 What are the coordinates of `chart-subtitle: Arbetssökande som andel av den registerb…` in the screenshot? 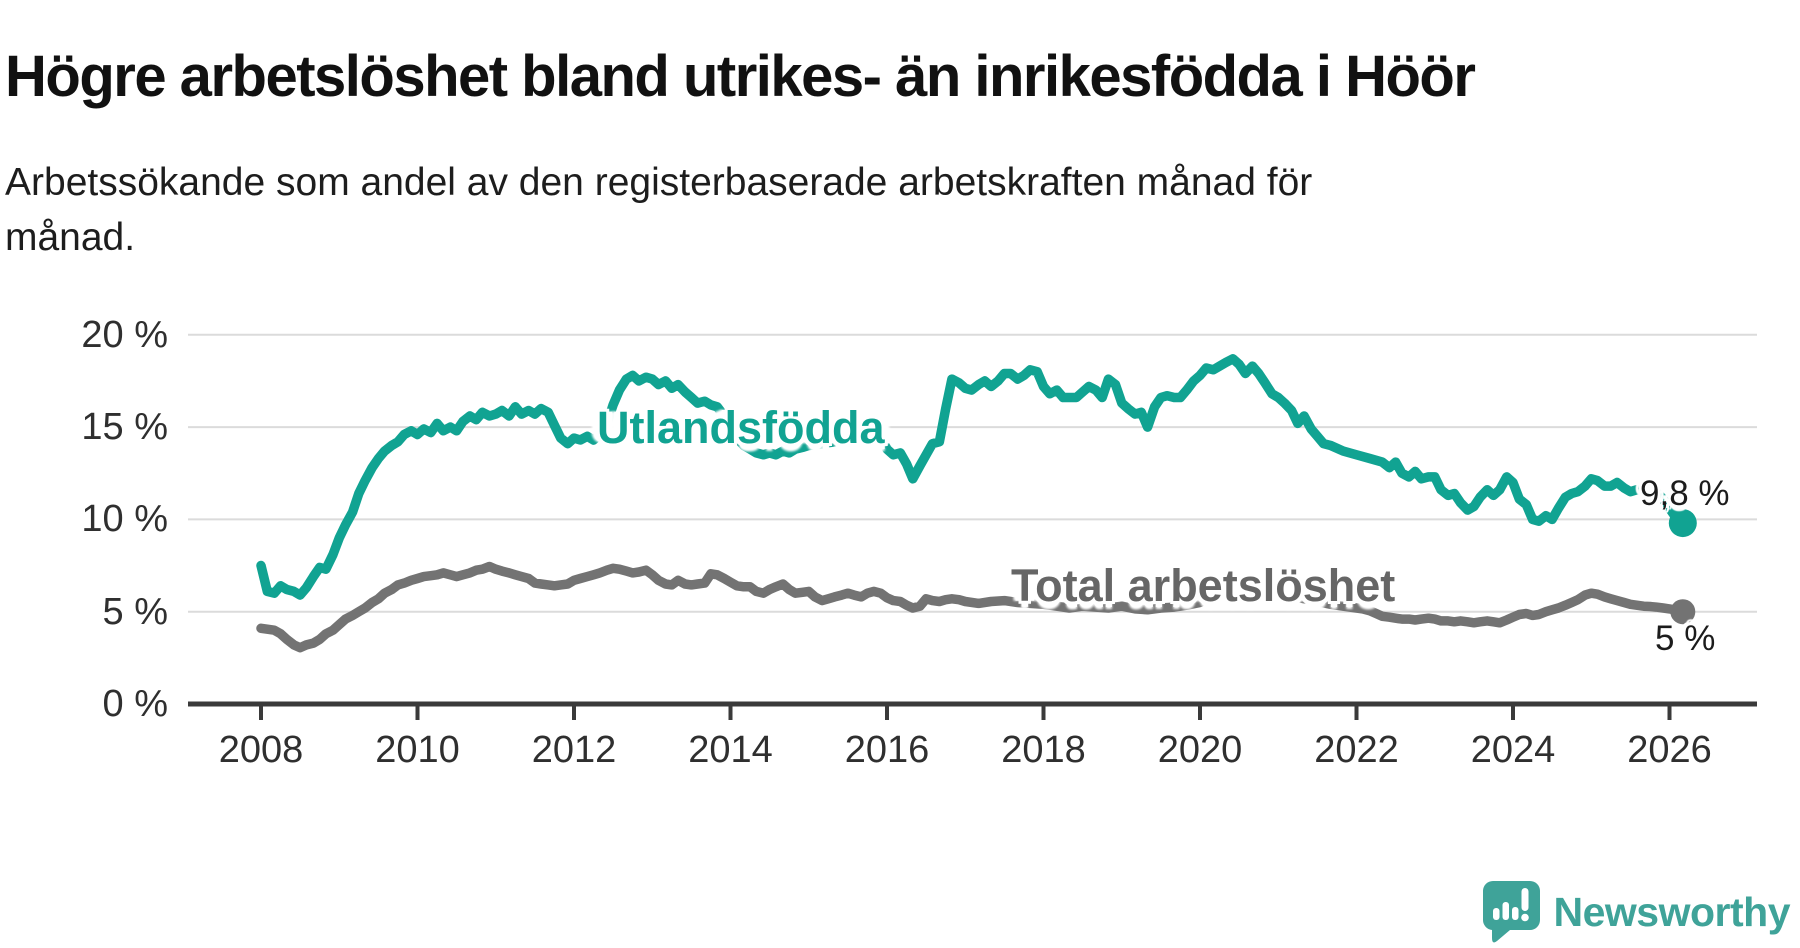 It's located at (659, 210).